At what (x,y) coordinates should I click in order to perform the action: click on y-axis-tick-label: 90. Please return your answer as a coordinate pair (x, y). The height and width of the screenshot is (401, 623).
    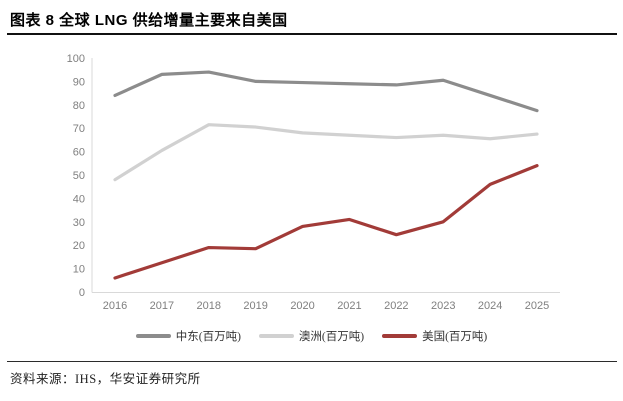
    Looking at the image, I should click on (79, 82).